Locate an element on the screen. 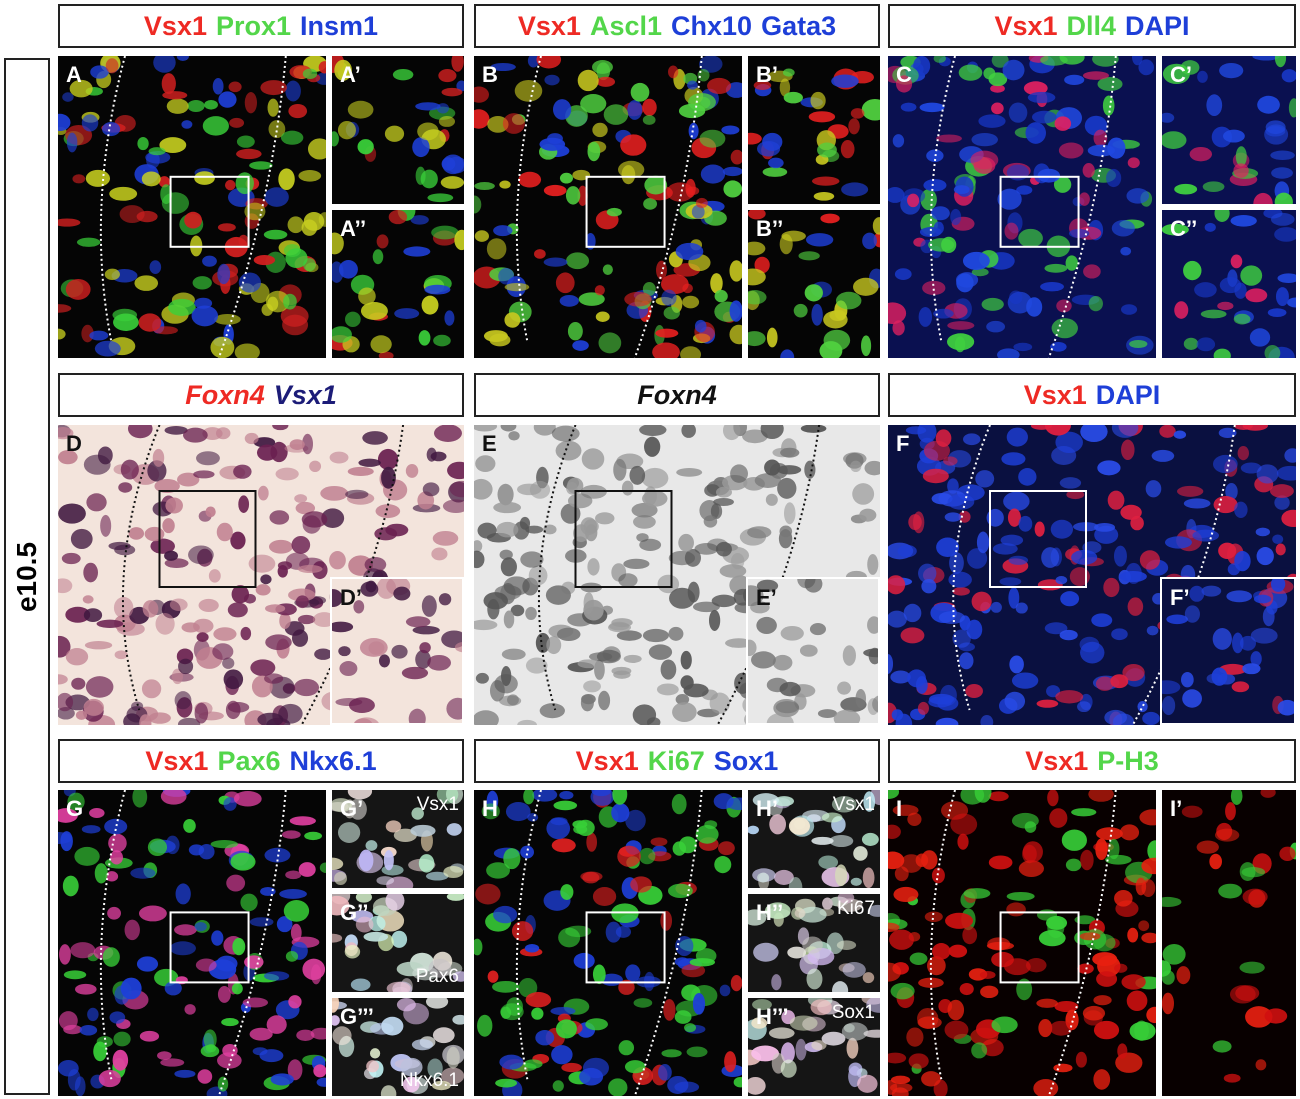  inset-image: G’’’ Nkx6.1 is located at coordinates (398, 1047).